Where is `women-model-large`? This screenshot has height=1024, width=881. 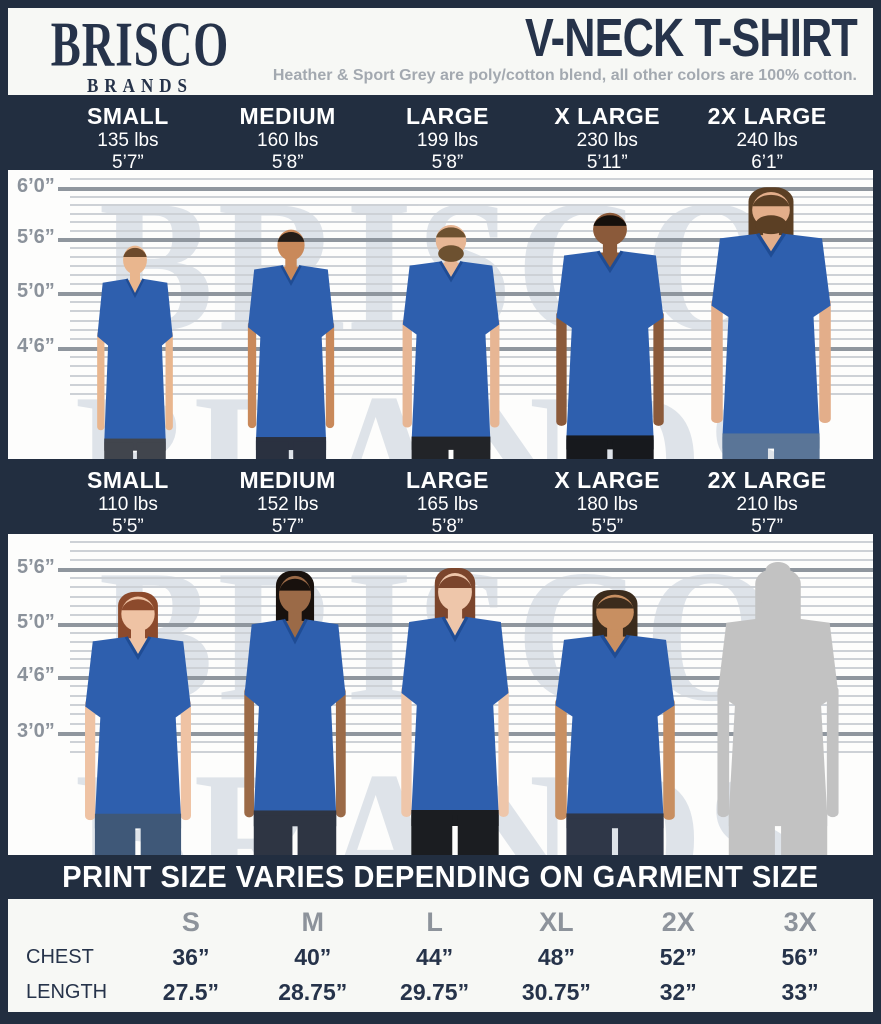
women-model-large is located at coordinates (455, 705).